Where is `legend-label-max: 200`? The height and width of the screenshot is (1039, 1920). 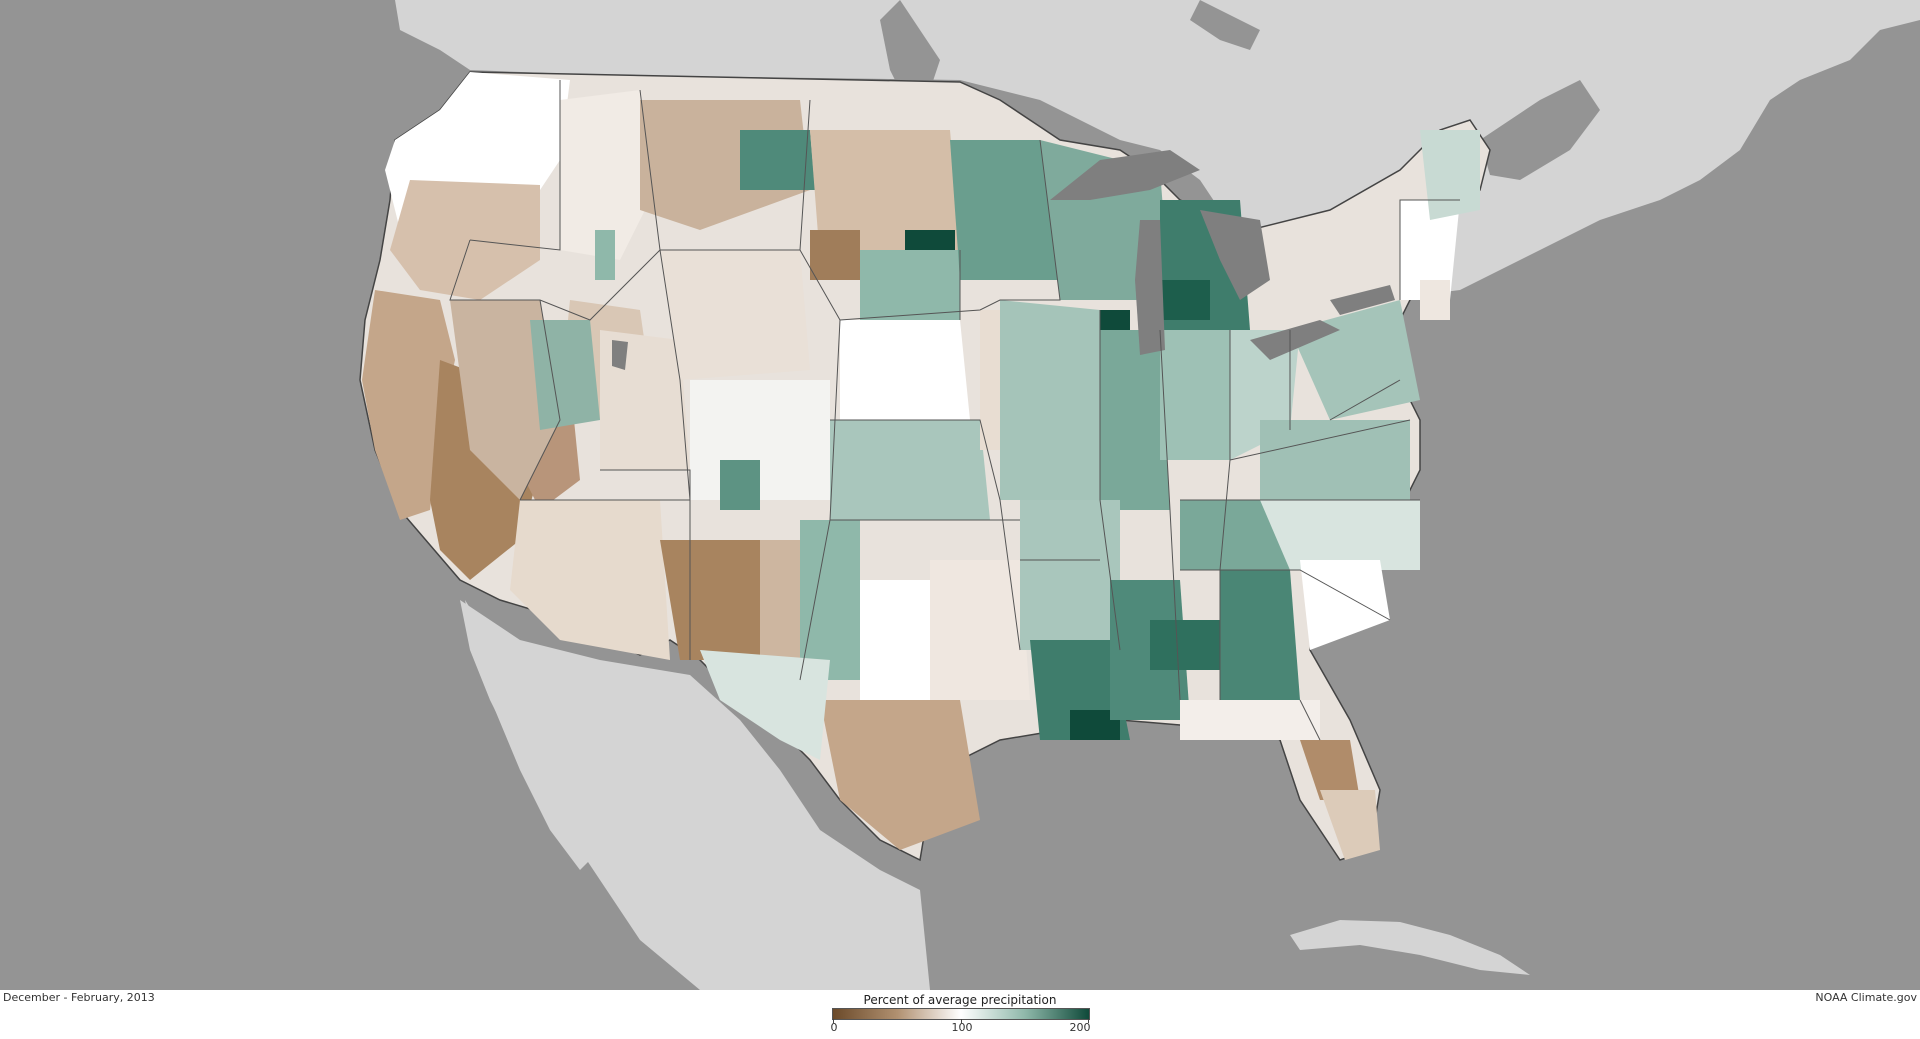 legend-label-max: 200 is located at coordinates (1080, 1027).